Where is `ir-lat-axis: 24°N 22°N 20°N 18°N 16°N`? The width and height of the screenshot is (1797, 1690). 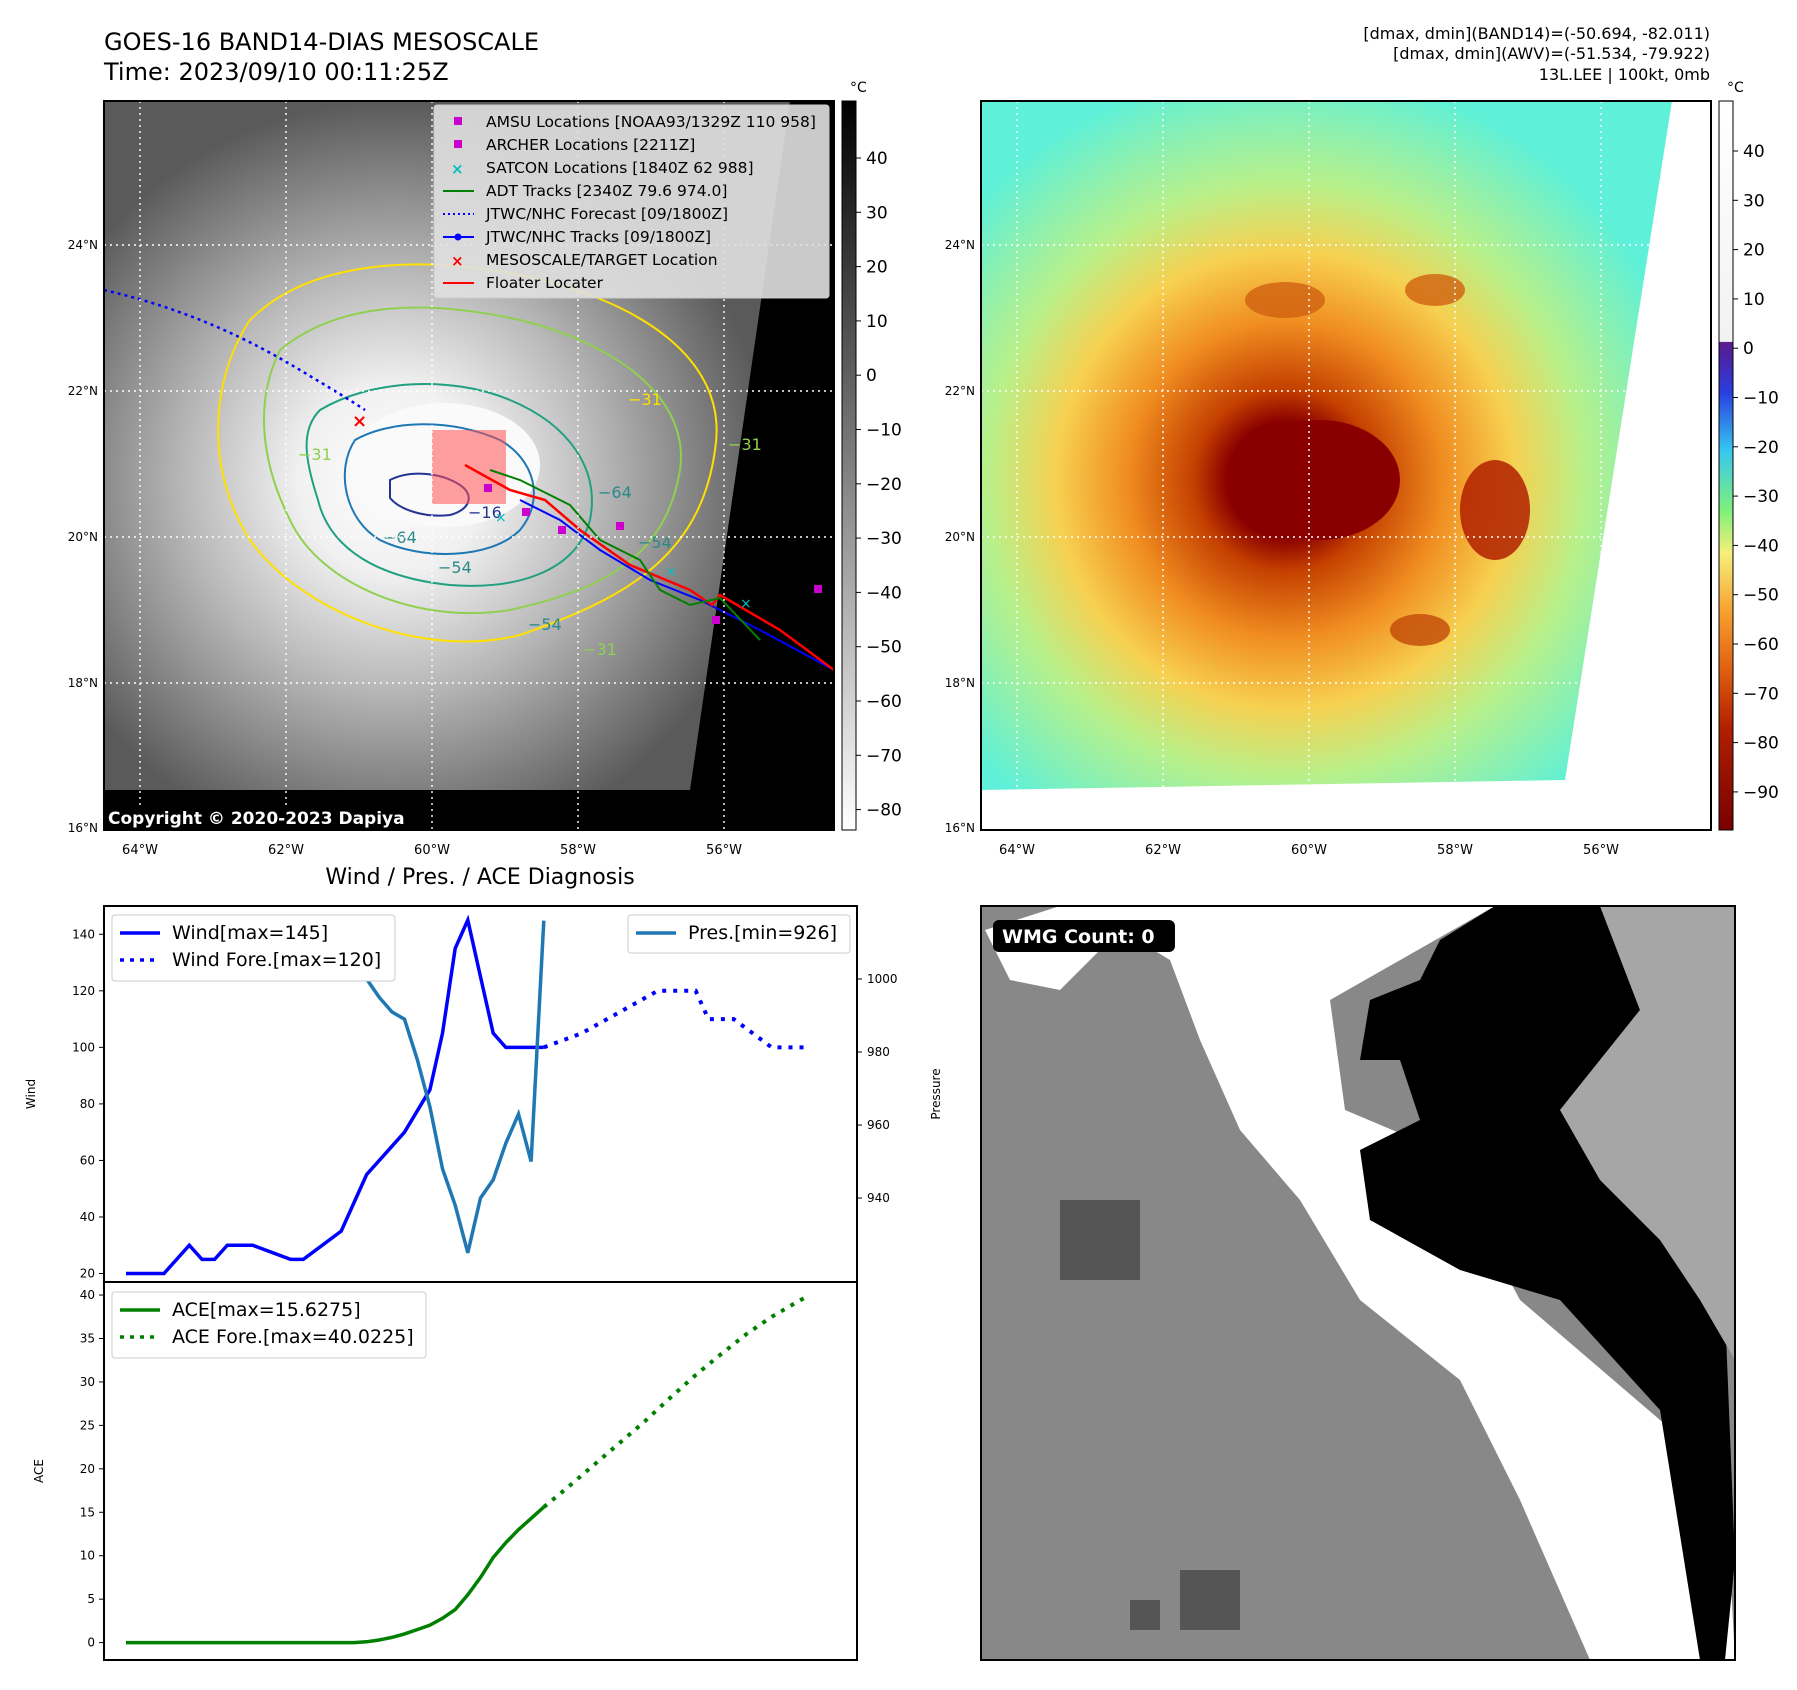 ir-lat-axis: 24°N 22°N 20°N 18°N 16°N is located at coordinates (83, 536).